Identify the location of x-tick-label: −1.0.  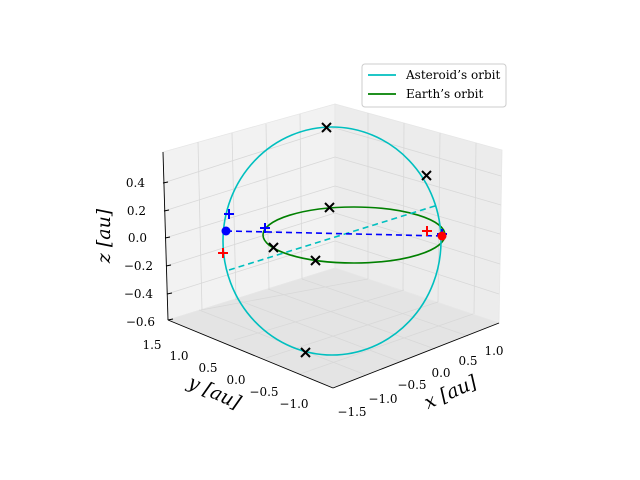
(382, 399).